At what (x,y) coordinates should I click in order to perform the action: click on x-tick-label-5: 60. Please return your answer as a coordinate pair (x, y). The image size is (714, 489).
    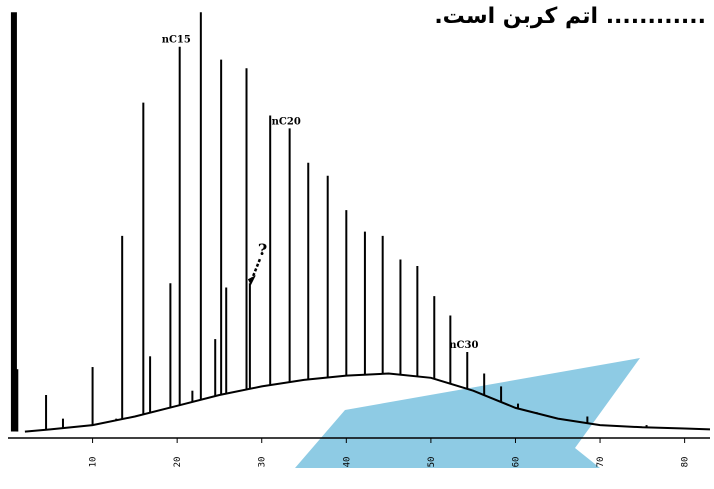
    Looking at the image, I should click on (516, 462).